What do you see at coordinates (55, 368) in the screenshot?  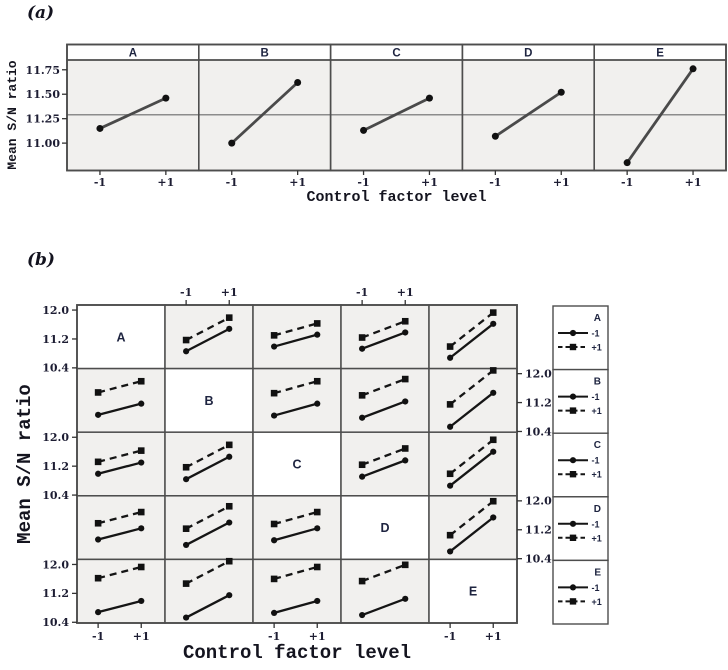 I see `y-tick-label-left: 10.4` at bounding box center [55, 368].